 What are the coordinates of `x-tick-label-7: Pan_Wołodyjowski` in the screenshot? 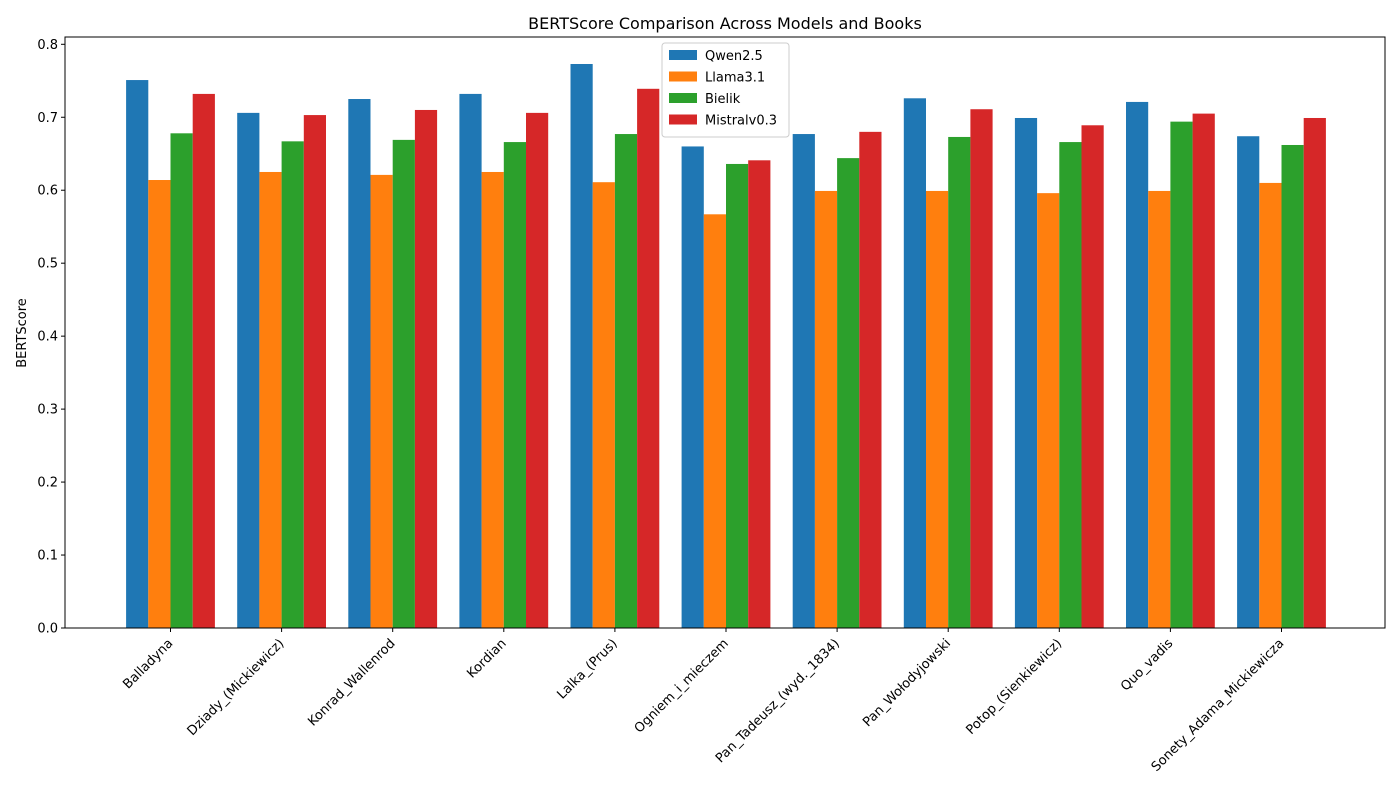 It's located at (907, 683).